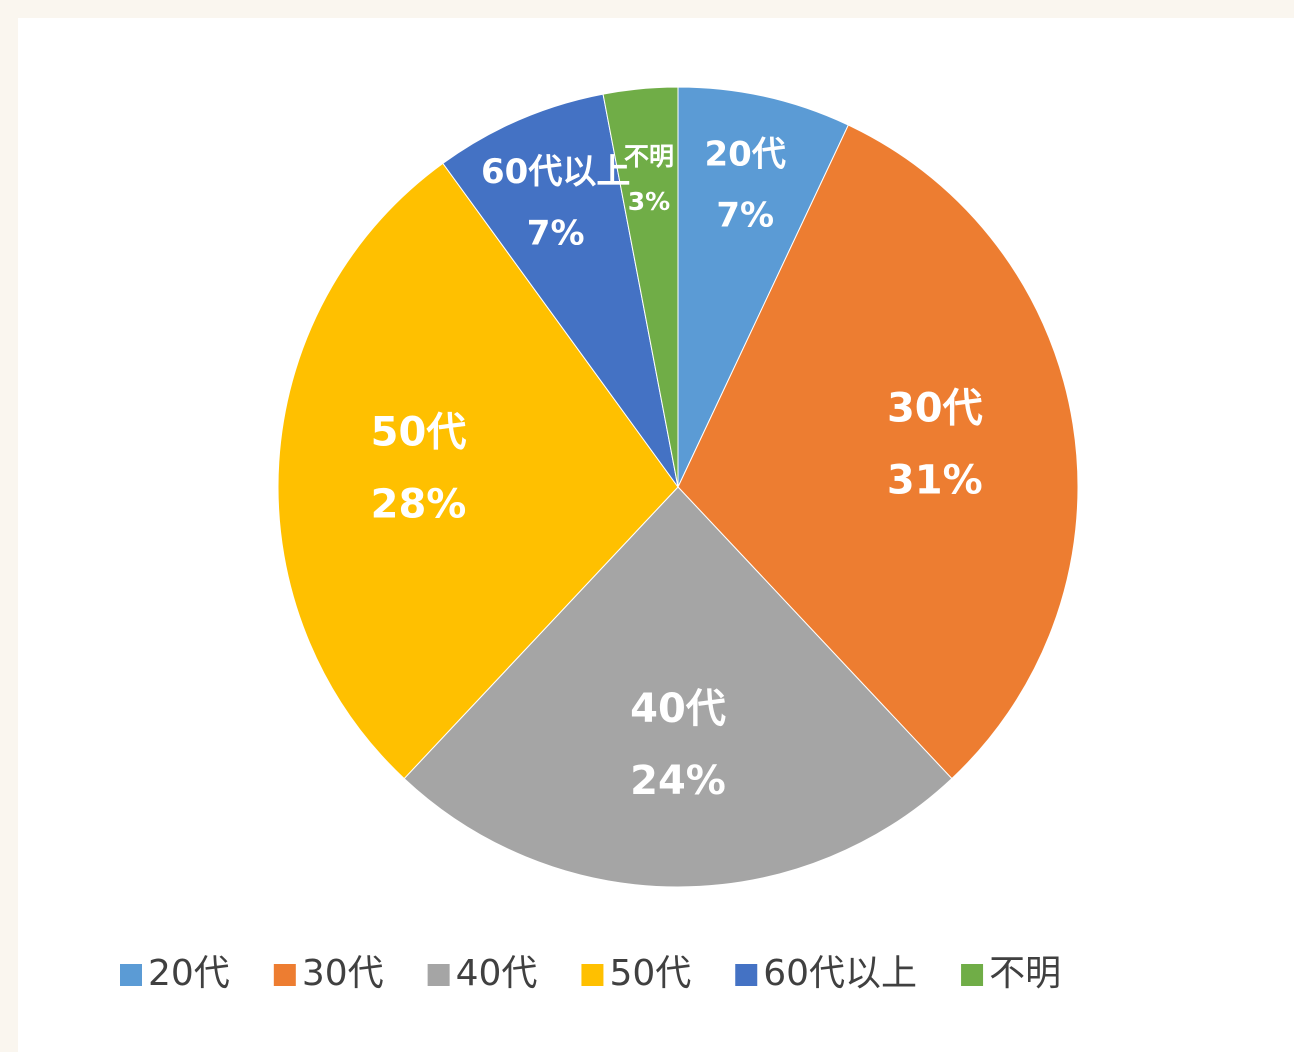  What do you see at coordinates (1025, 973) in the screenshot?
I see `legend-label: 不明` at bounding box center [1025, 973].